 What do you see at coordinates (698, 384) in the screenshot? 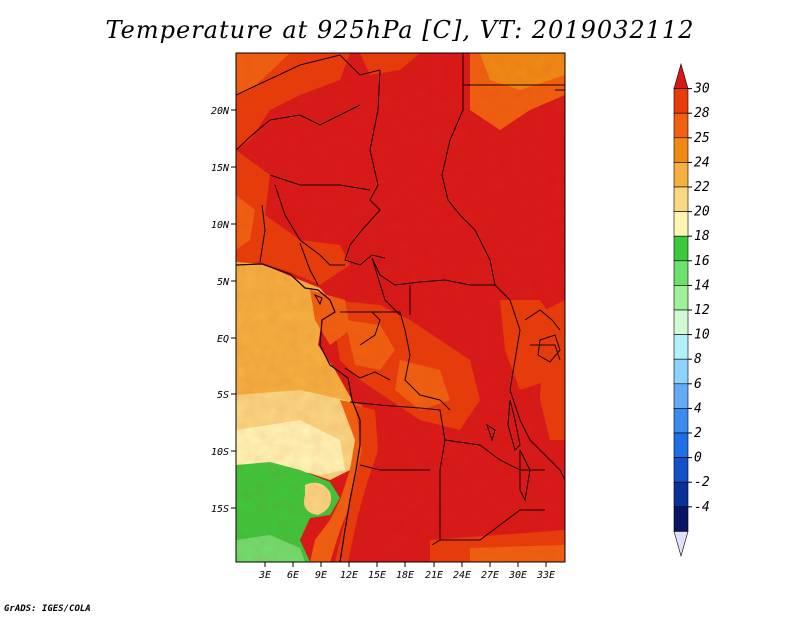
I see `colorbar-label: 6` at bounding box center [698, 384].